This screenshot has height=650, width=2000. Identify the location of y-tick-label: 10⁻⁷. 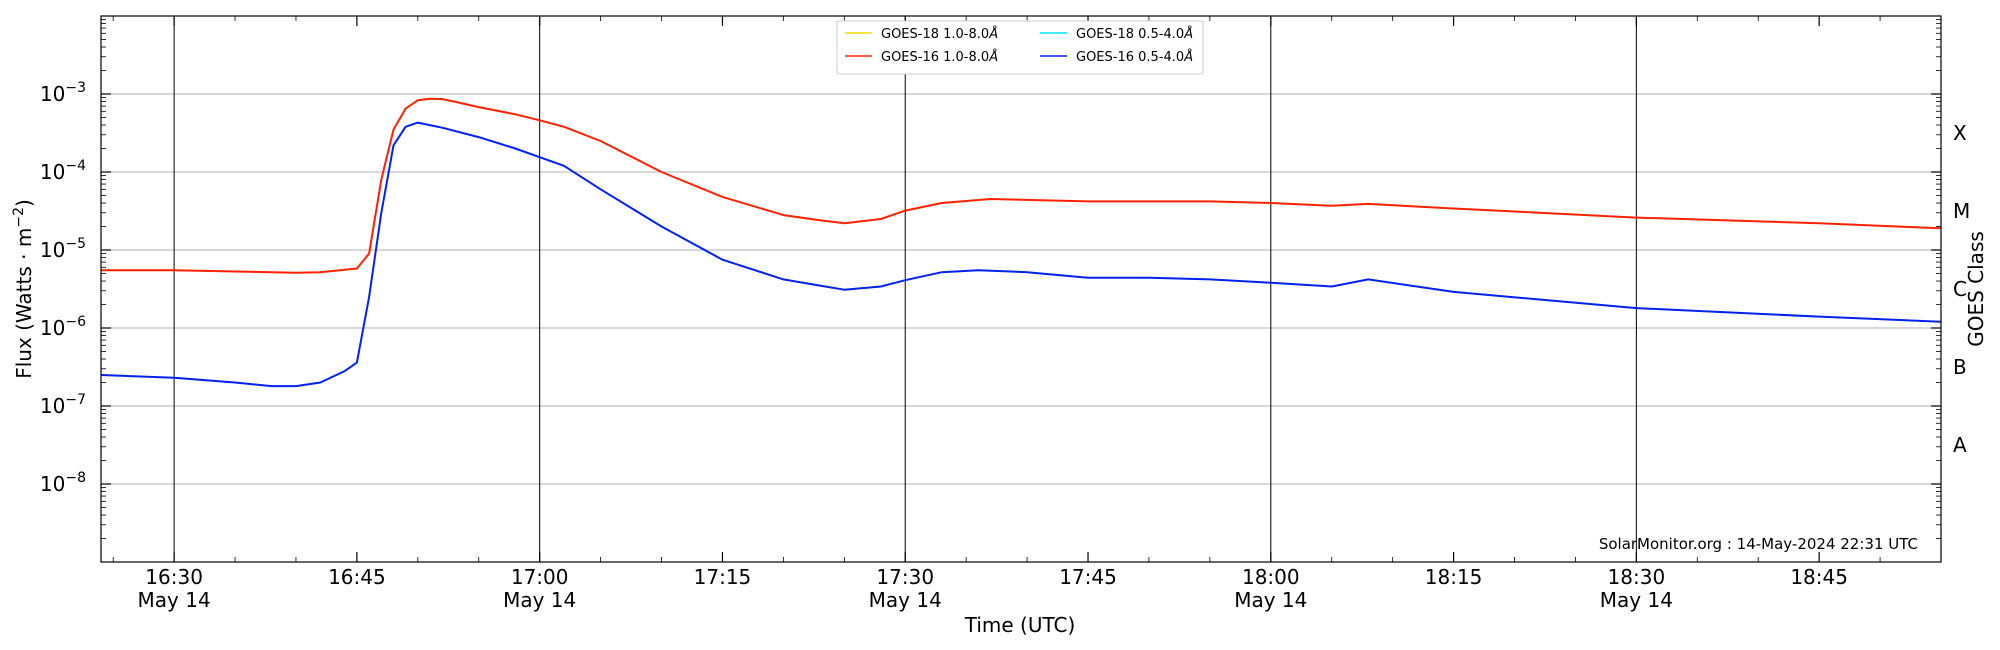
(63, 405).